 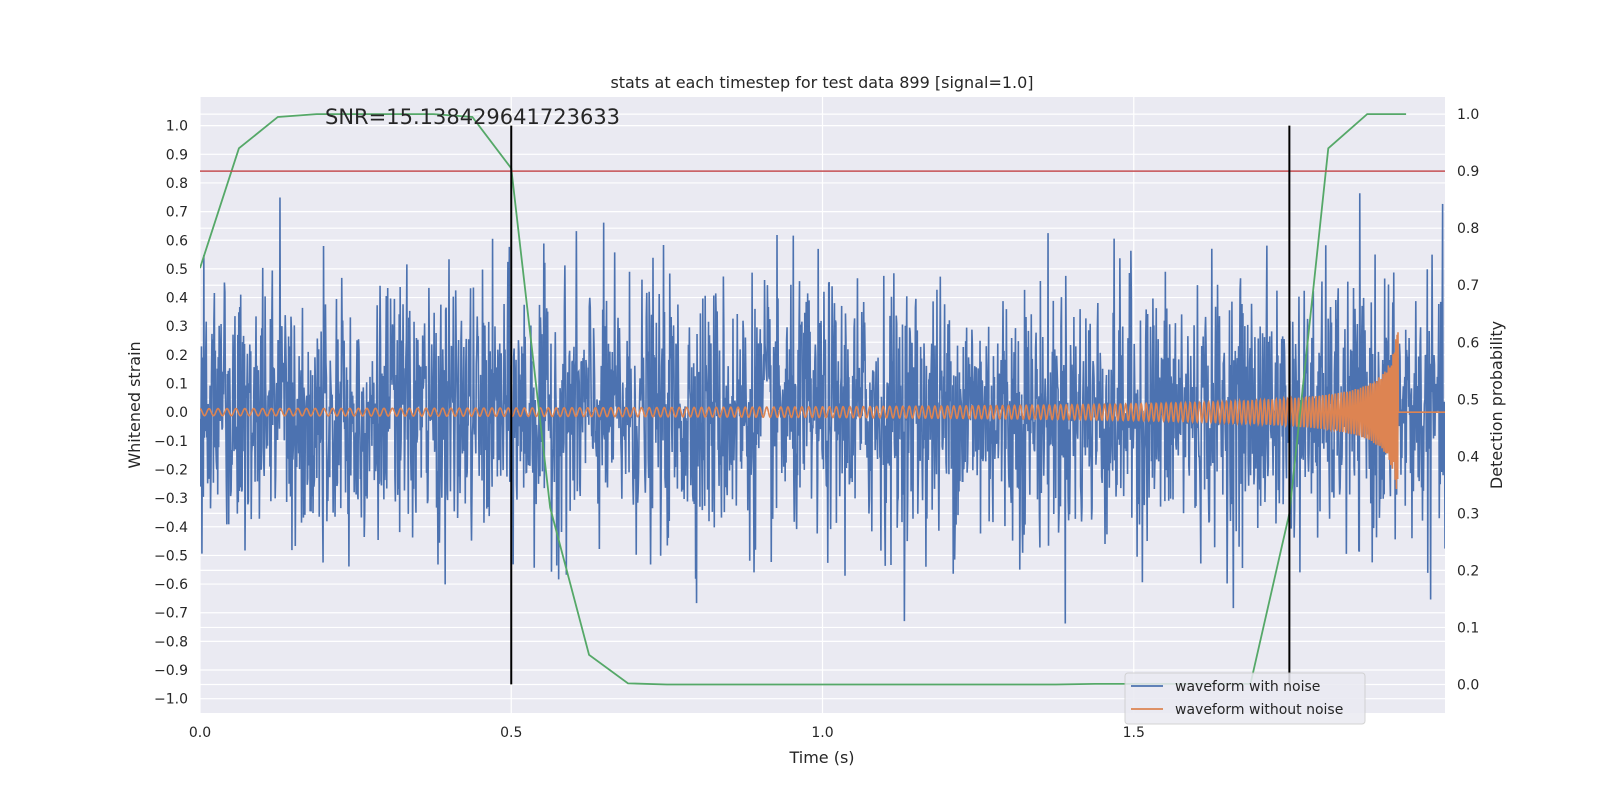 I want to click on y-tick-label-right: 0.7, so click(x=1468, y=286).